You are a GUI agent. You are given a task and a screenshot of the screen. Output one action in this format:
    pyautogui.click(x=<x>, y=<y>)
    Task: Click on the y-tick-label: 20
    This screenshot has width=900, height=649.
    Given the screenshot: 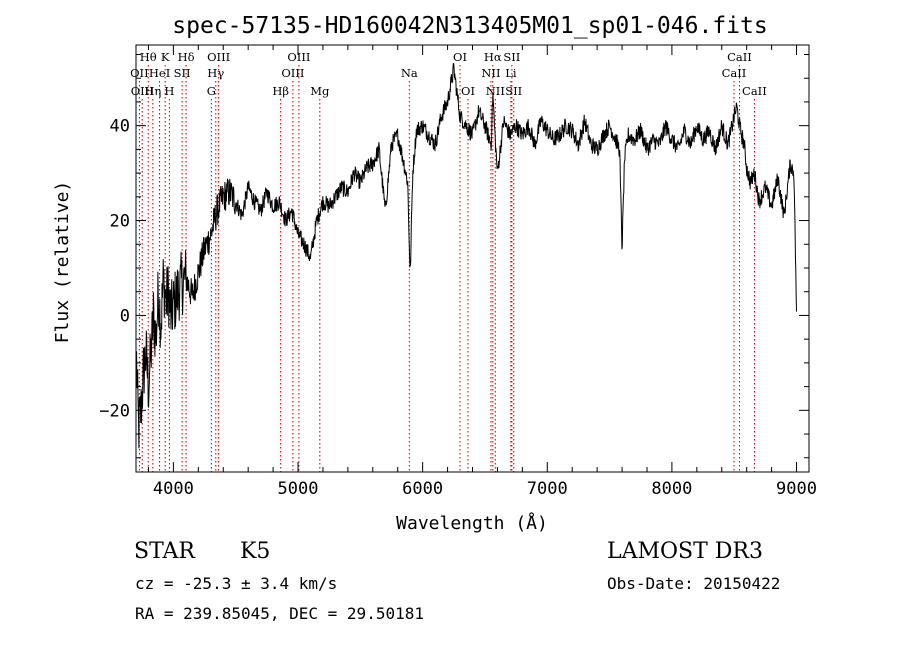 What is the action you would take?
    pyautogui.click(x=120, y=222)
    